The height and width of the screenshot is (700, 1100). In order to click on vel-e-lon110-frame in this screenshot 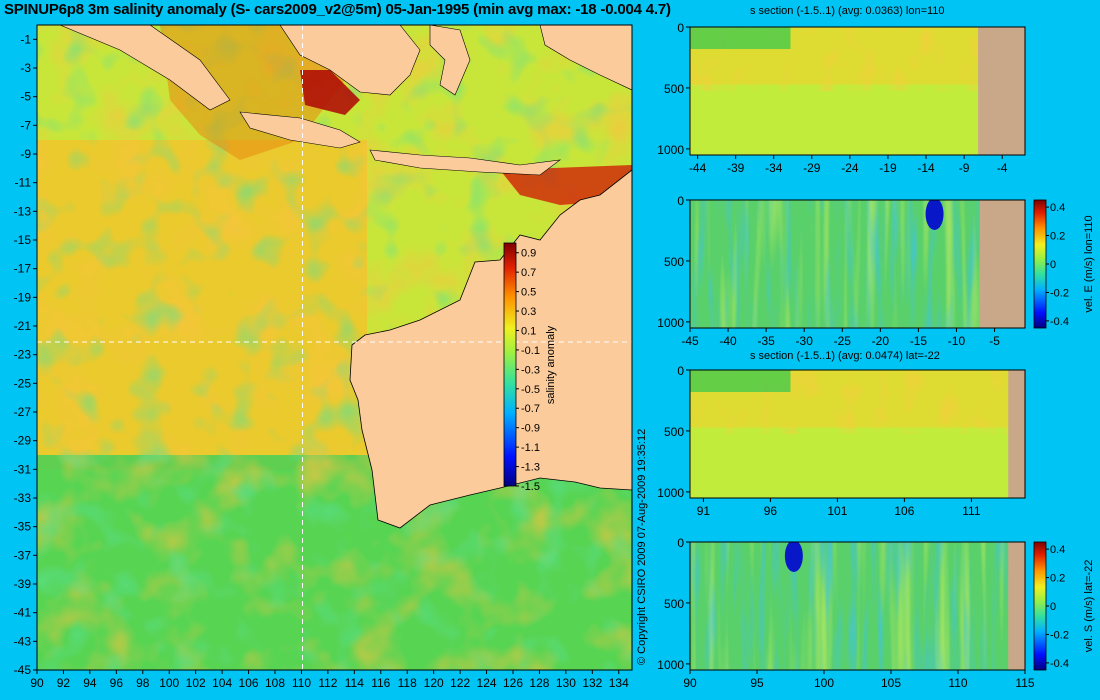, I will do `click(857, 264)`.